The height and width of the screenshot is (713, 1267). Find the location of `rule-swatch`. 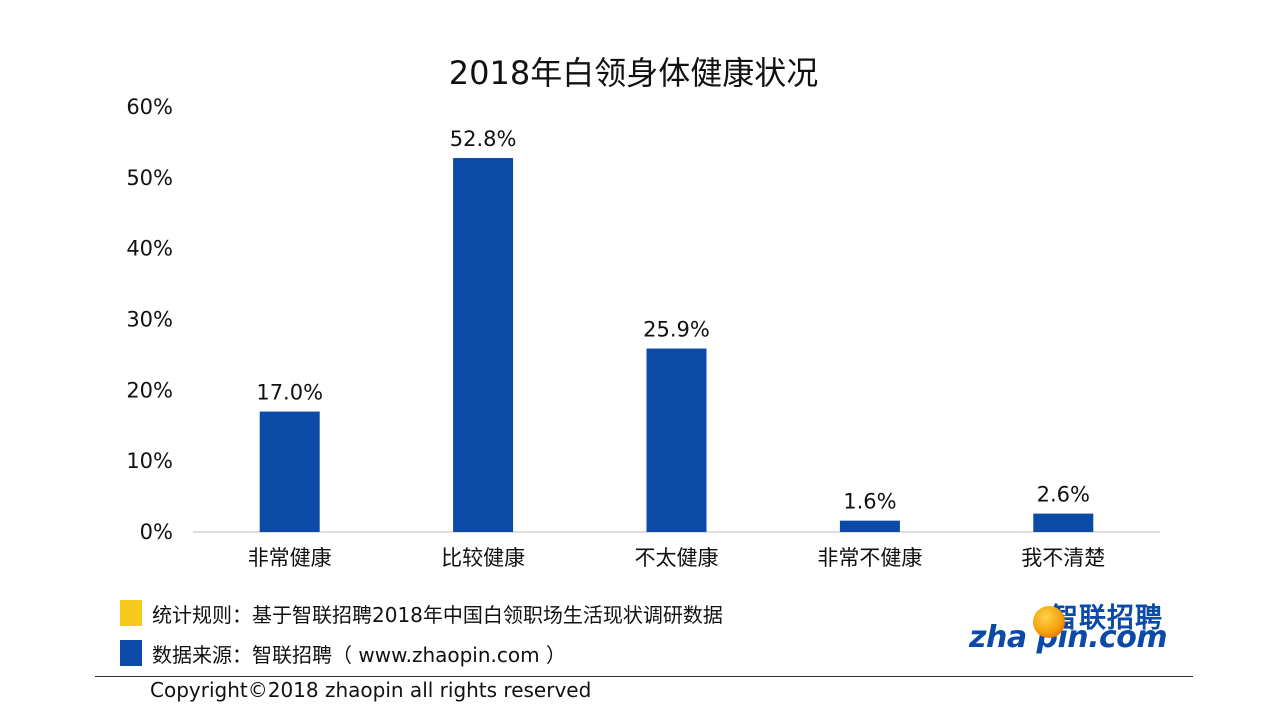

rule-swatch is located at coordinates (131, 613).